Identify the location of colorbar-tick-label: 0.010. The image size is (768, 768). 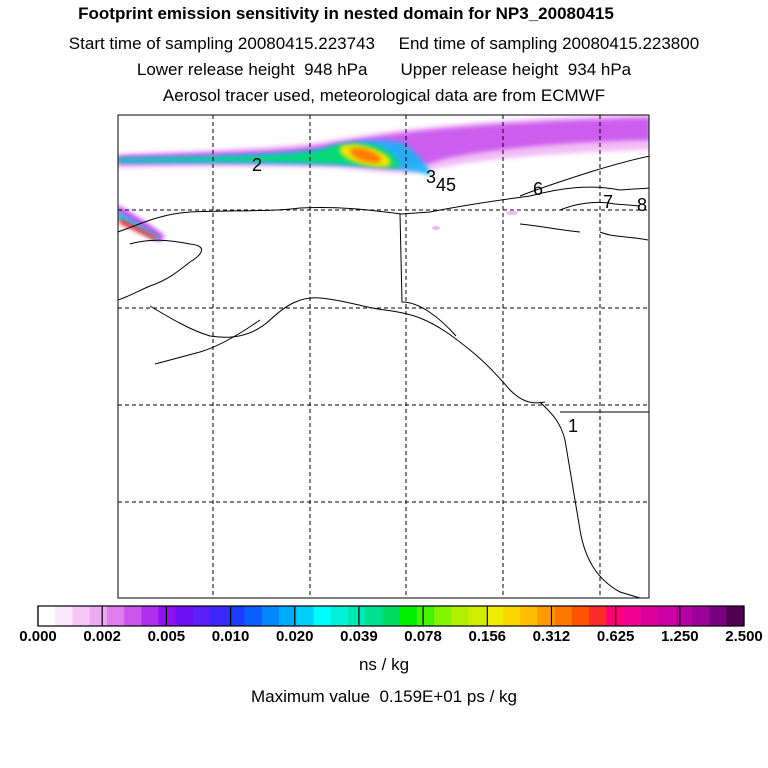
(230, 636).